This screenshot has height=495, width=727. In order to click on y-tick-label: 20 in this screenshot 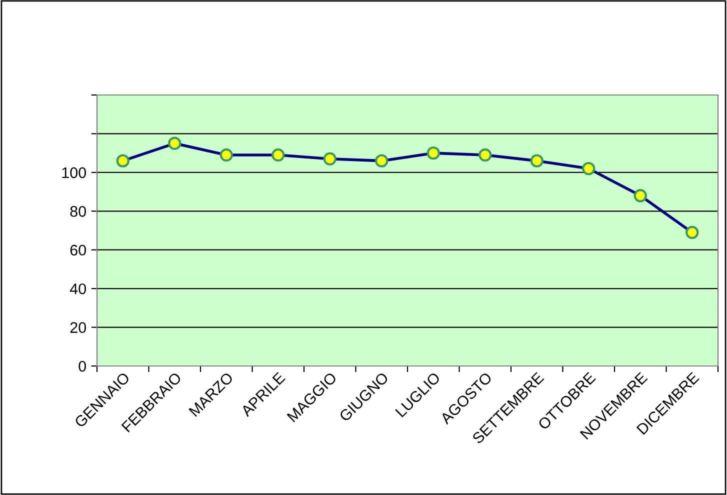, I will do `click(78, 327)`.